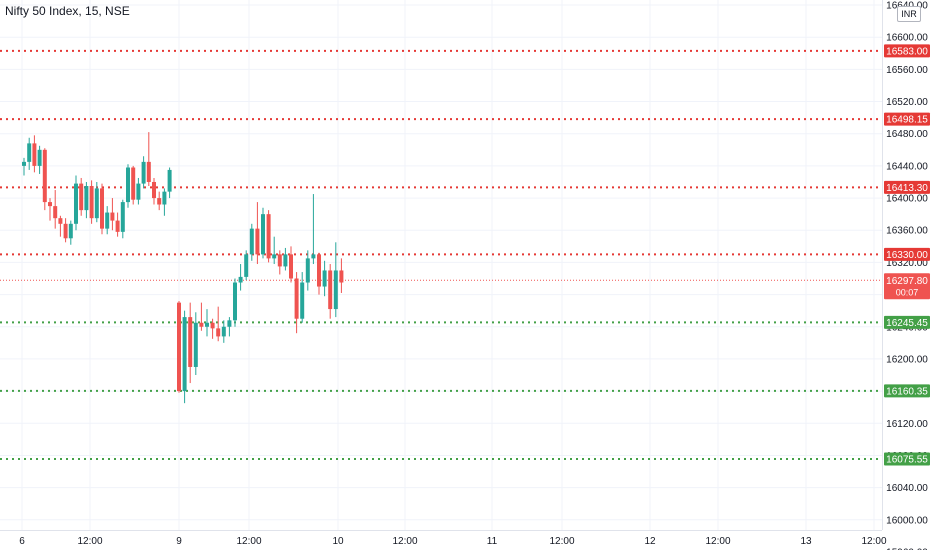  I want to click on level-price-label: 16413.30, so click(907, 188).